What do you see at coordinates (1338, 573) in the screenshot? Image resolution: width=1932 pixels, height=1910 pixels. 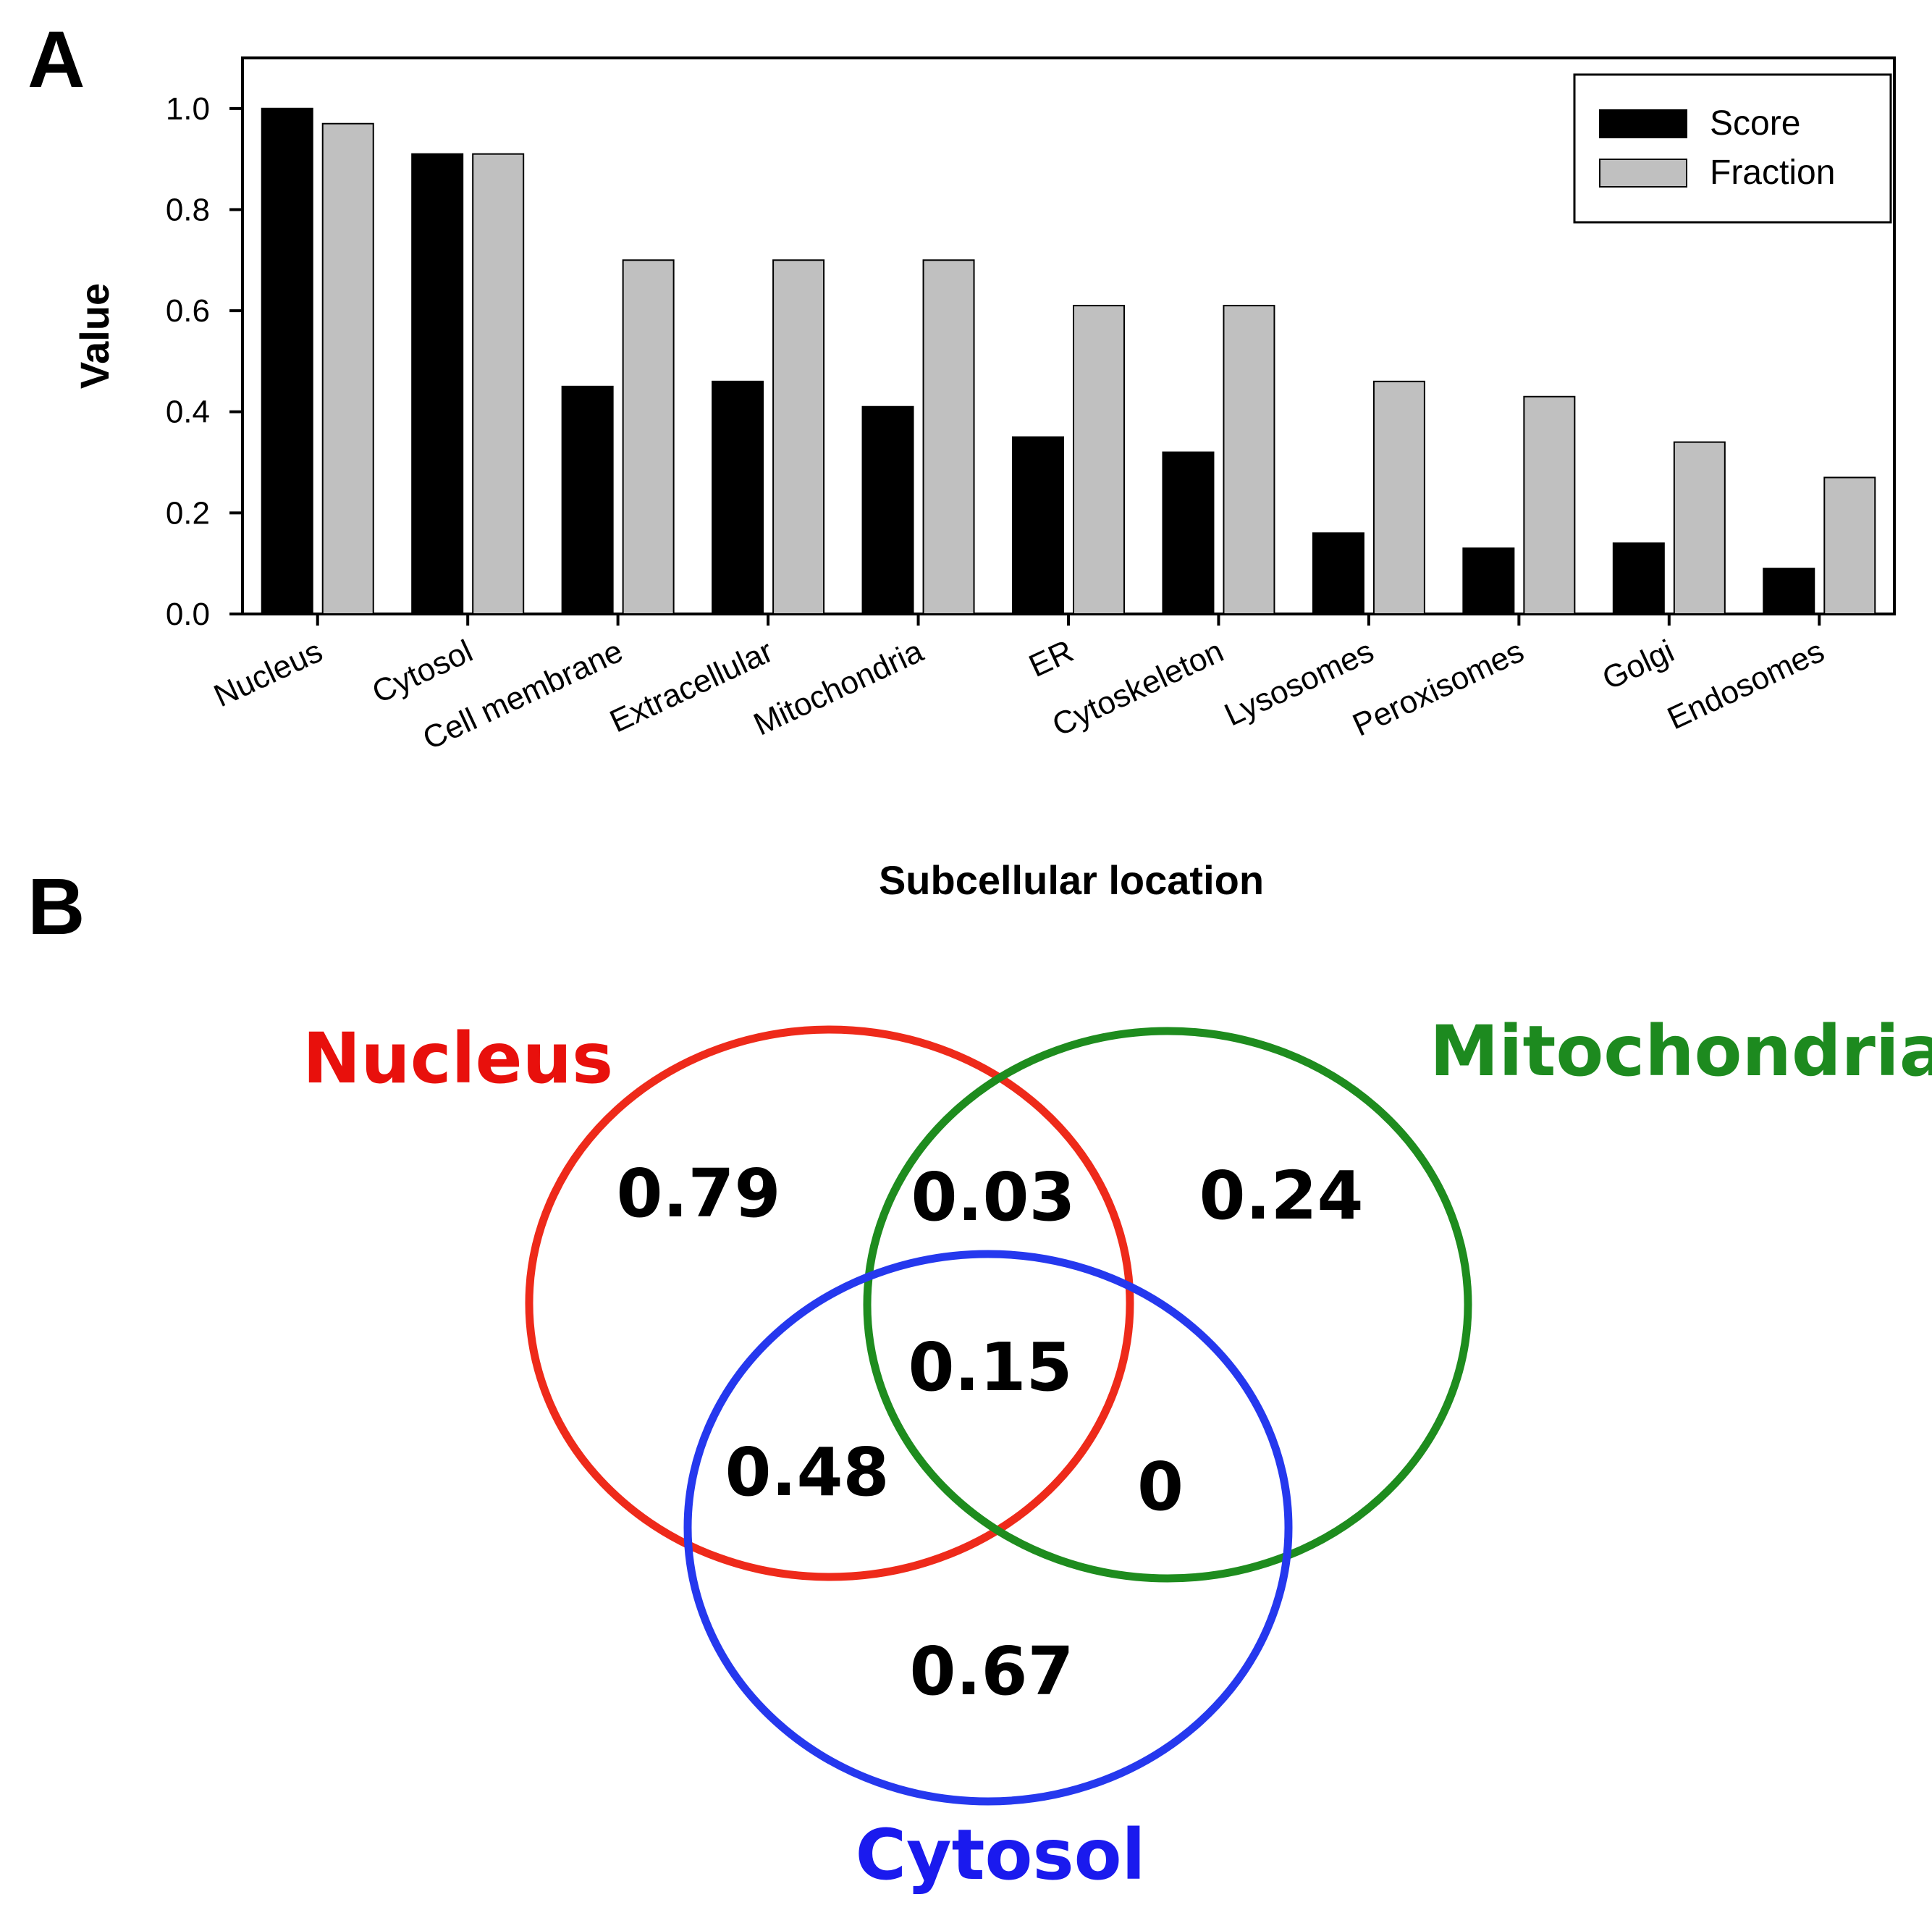 I see `bar-score-lysosomes` at bounding box center [1338, 573].